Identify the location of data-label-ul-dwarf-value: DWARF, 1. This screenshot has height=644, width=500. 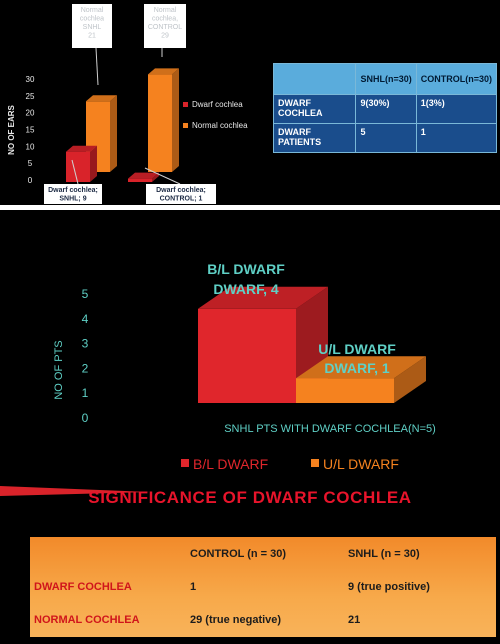
(357, 368).